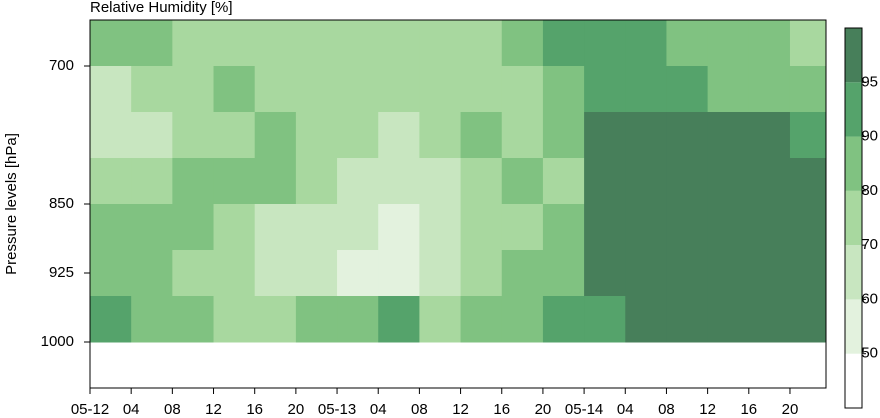 The height and width of the screenshot is (418, 880). I want to click on x-tick-label: 16, so click(501, 409).